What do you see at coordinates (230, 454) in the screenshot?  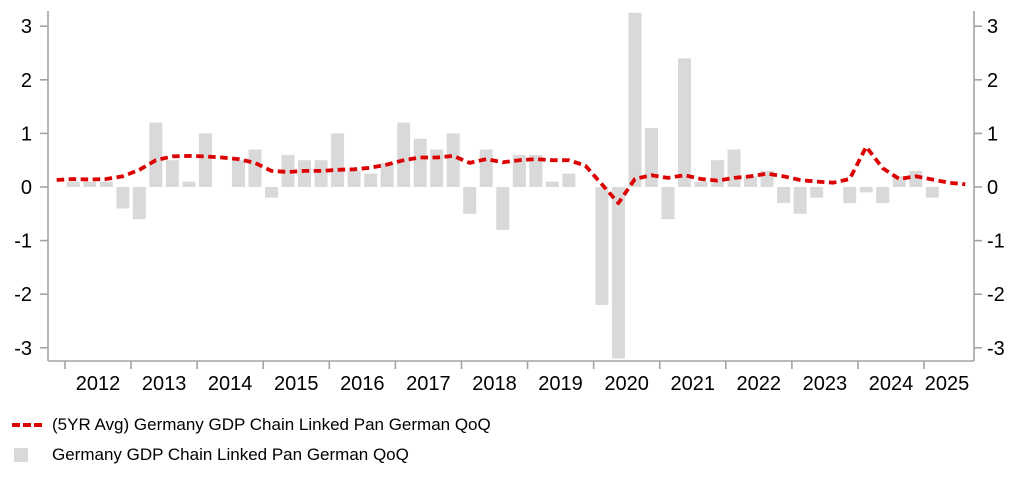 I see `legend-label-gdp-bars: Germany GDP Chain Linked Pan German QoQ` at bounding box center [230, 454].